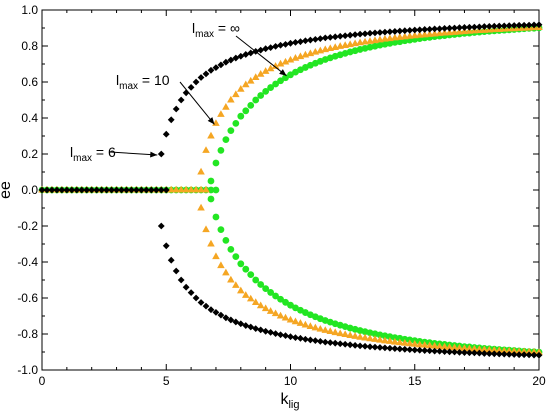 This screenshot has height=412, width=550. I want to click on annotation-label: lmax = ∞, so click(216, 30).